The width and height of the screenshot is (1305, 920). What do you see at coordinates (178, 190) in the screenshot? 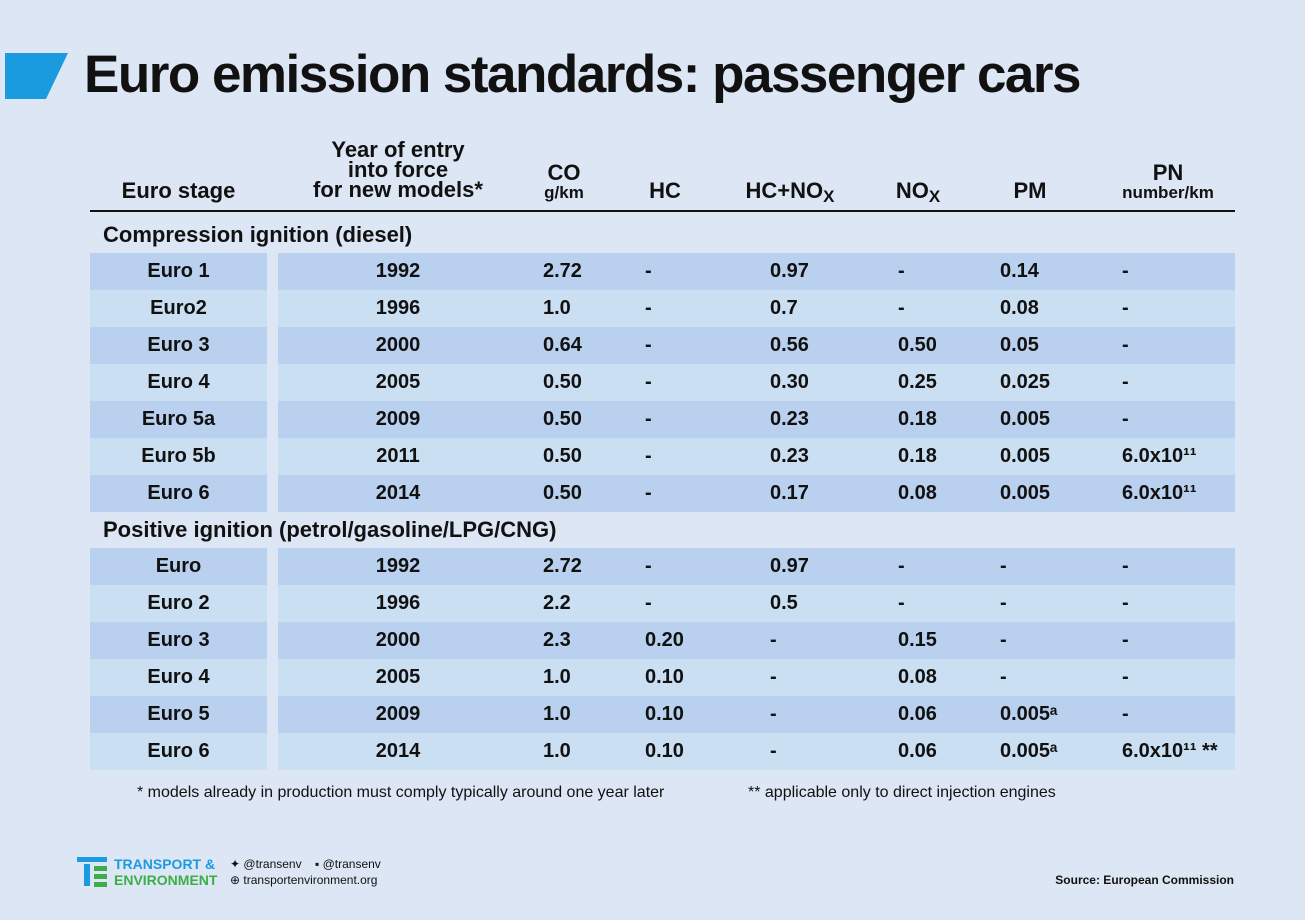
I see `header-stage: Euro stage` at bounding box center [178, 190].